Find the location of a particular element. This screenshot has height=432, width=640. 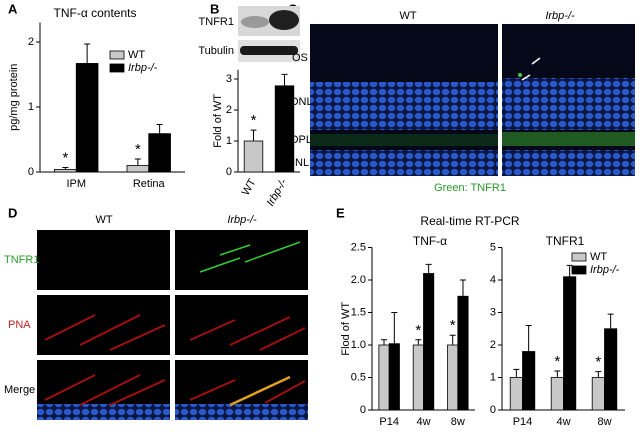

row-label: Merge is located at coordinates (19, 390).